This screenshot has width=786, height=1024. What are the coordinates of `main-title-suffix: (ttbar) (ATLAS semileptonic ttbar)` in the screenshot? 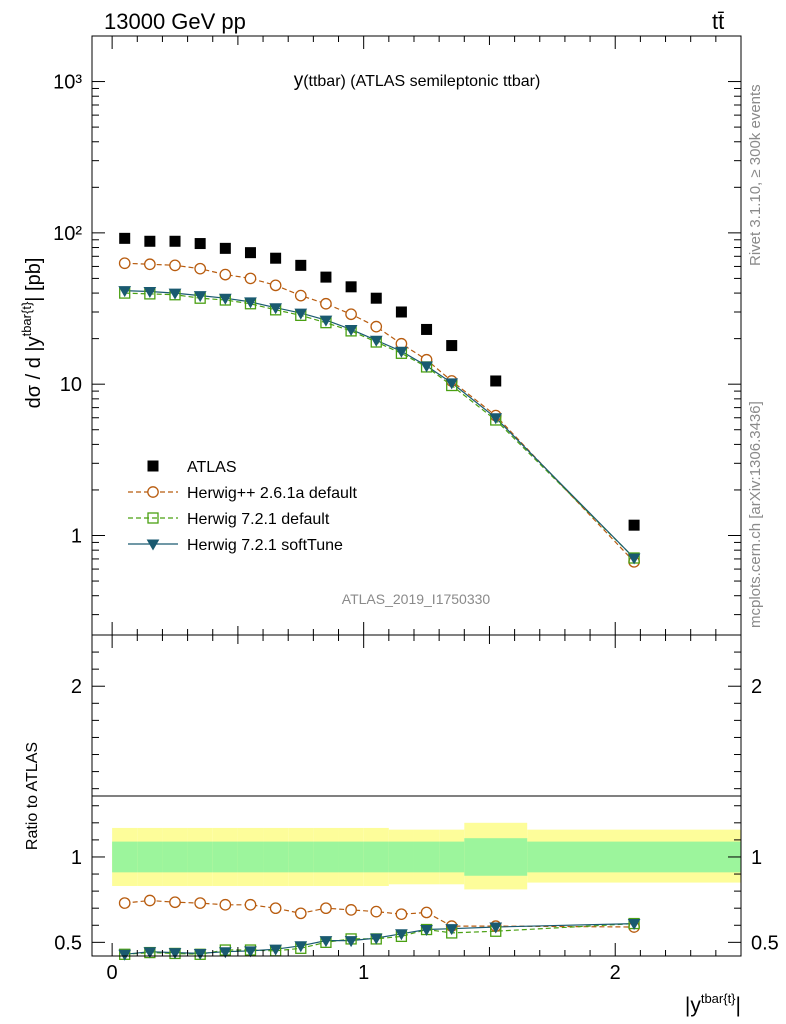 It's located at (421, 81).